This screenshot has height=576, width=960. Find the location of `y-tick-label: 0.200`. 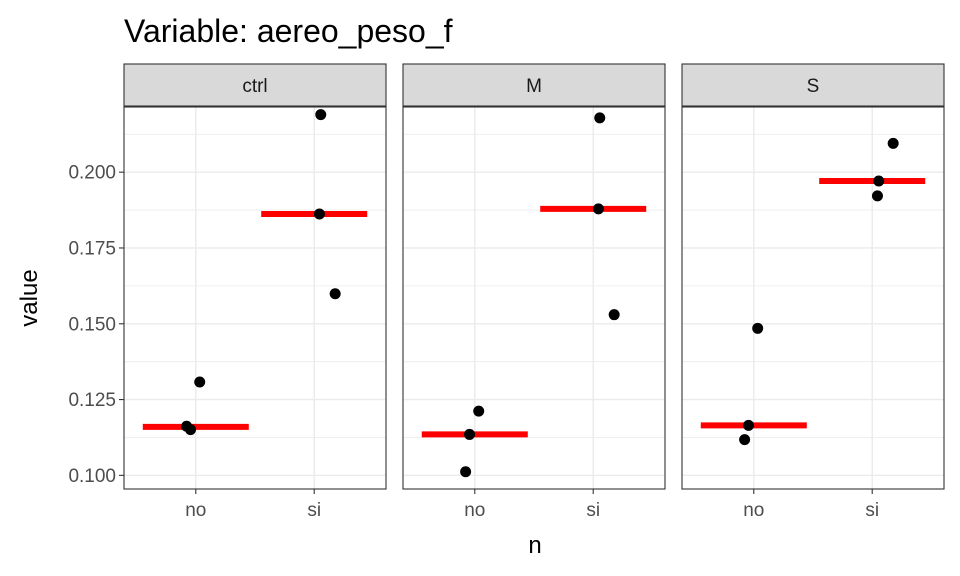

y-tick-label: 0.200 is located at coordinates (92, 173).